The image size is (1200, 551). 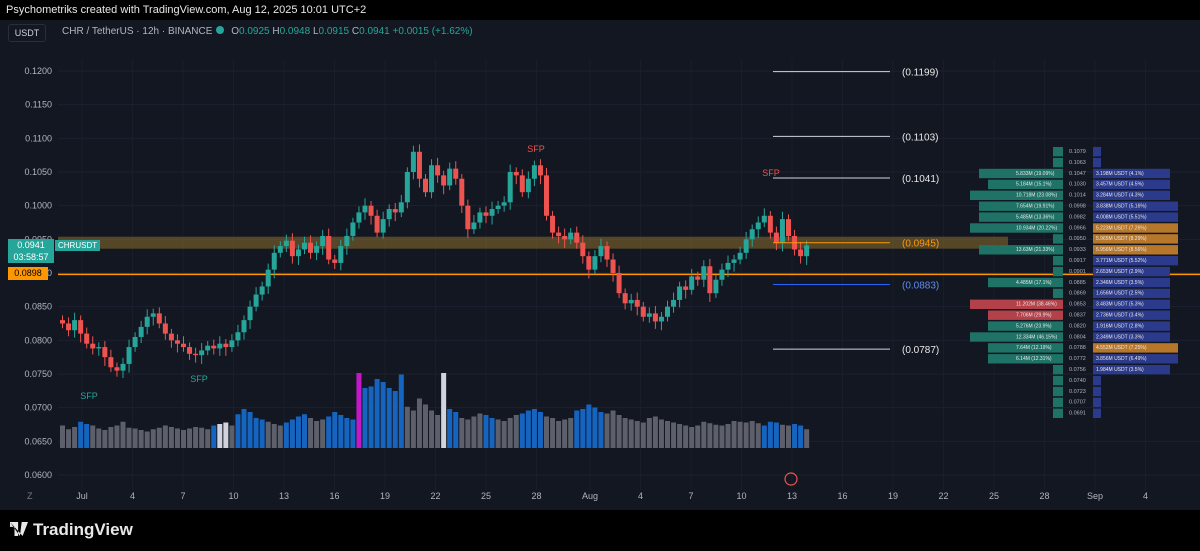 What do you see at coordinates (71, 530) in the screenshot?
I see `tradingview-logo: TradingView` at bounding box center [71, 530].